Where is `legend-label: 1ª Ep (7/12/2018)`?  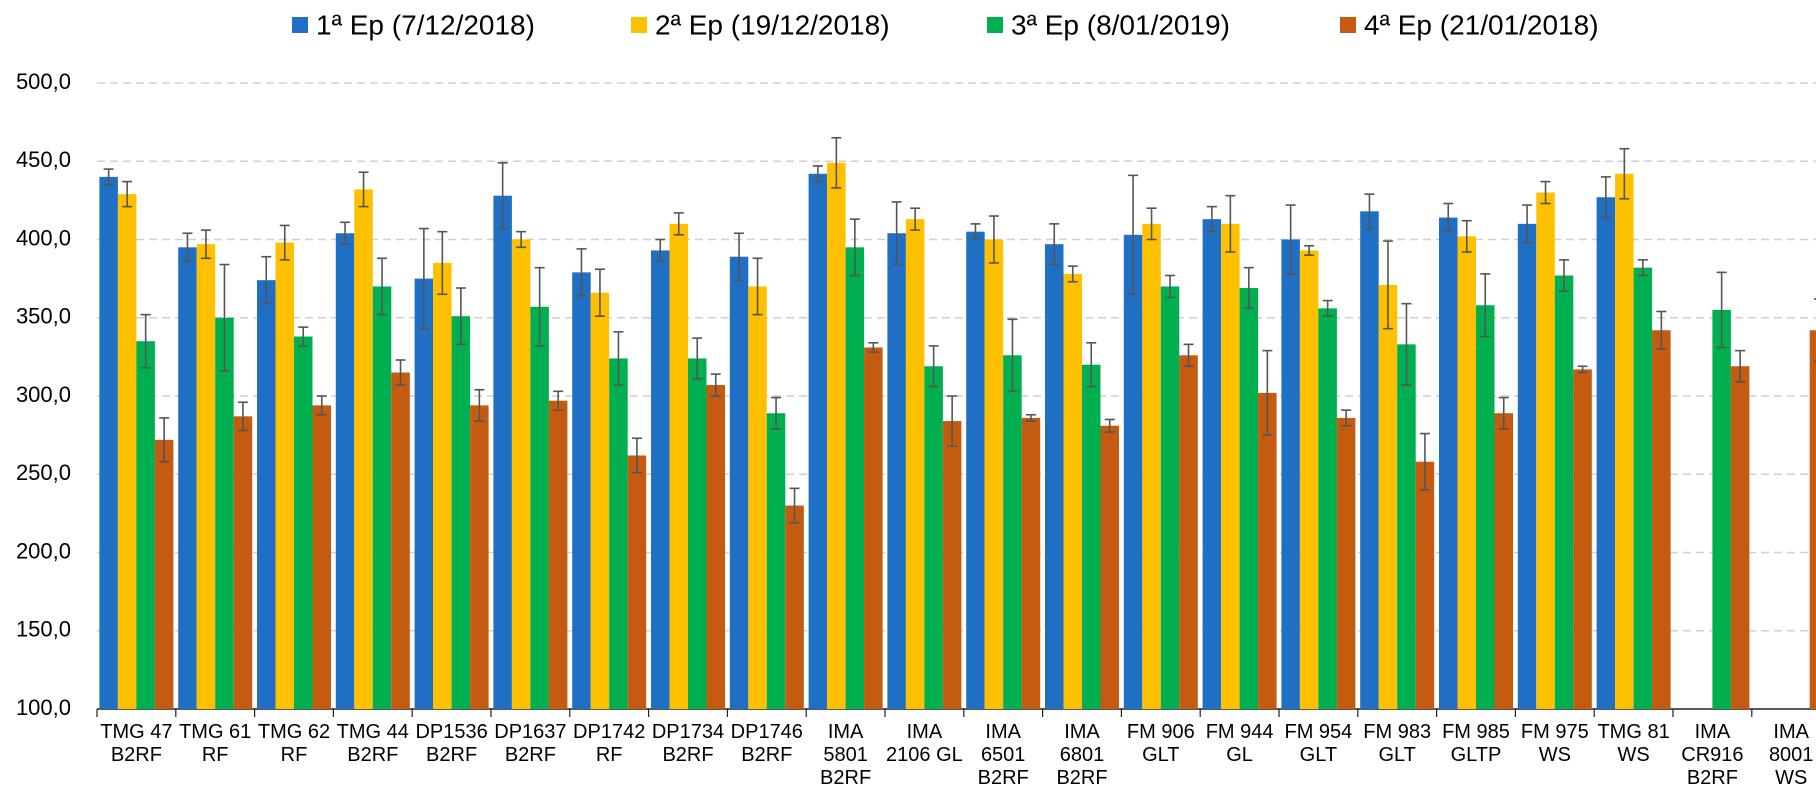
legend-label: 1ª Ep (7/12/2018) is located at coordinates (425, 24).